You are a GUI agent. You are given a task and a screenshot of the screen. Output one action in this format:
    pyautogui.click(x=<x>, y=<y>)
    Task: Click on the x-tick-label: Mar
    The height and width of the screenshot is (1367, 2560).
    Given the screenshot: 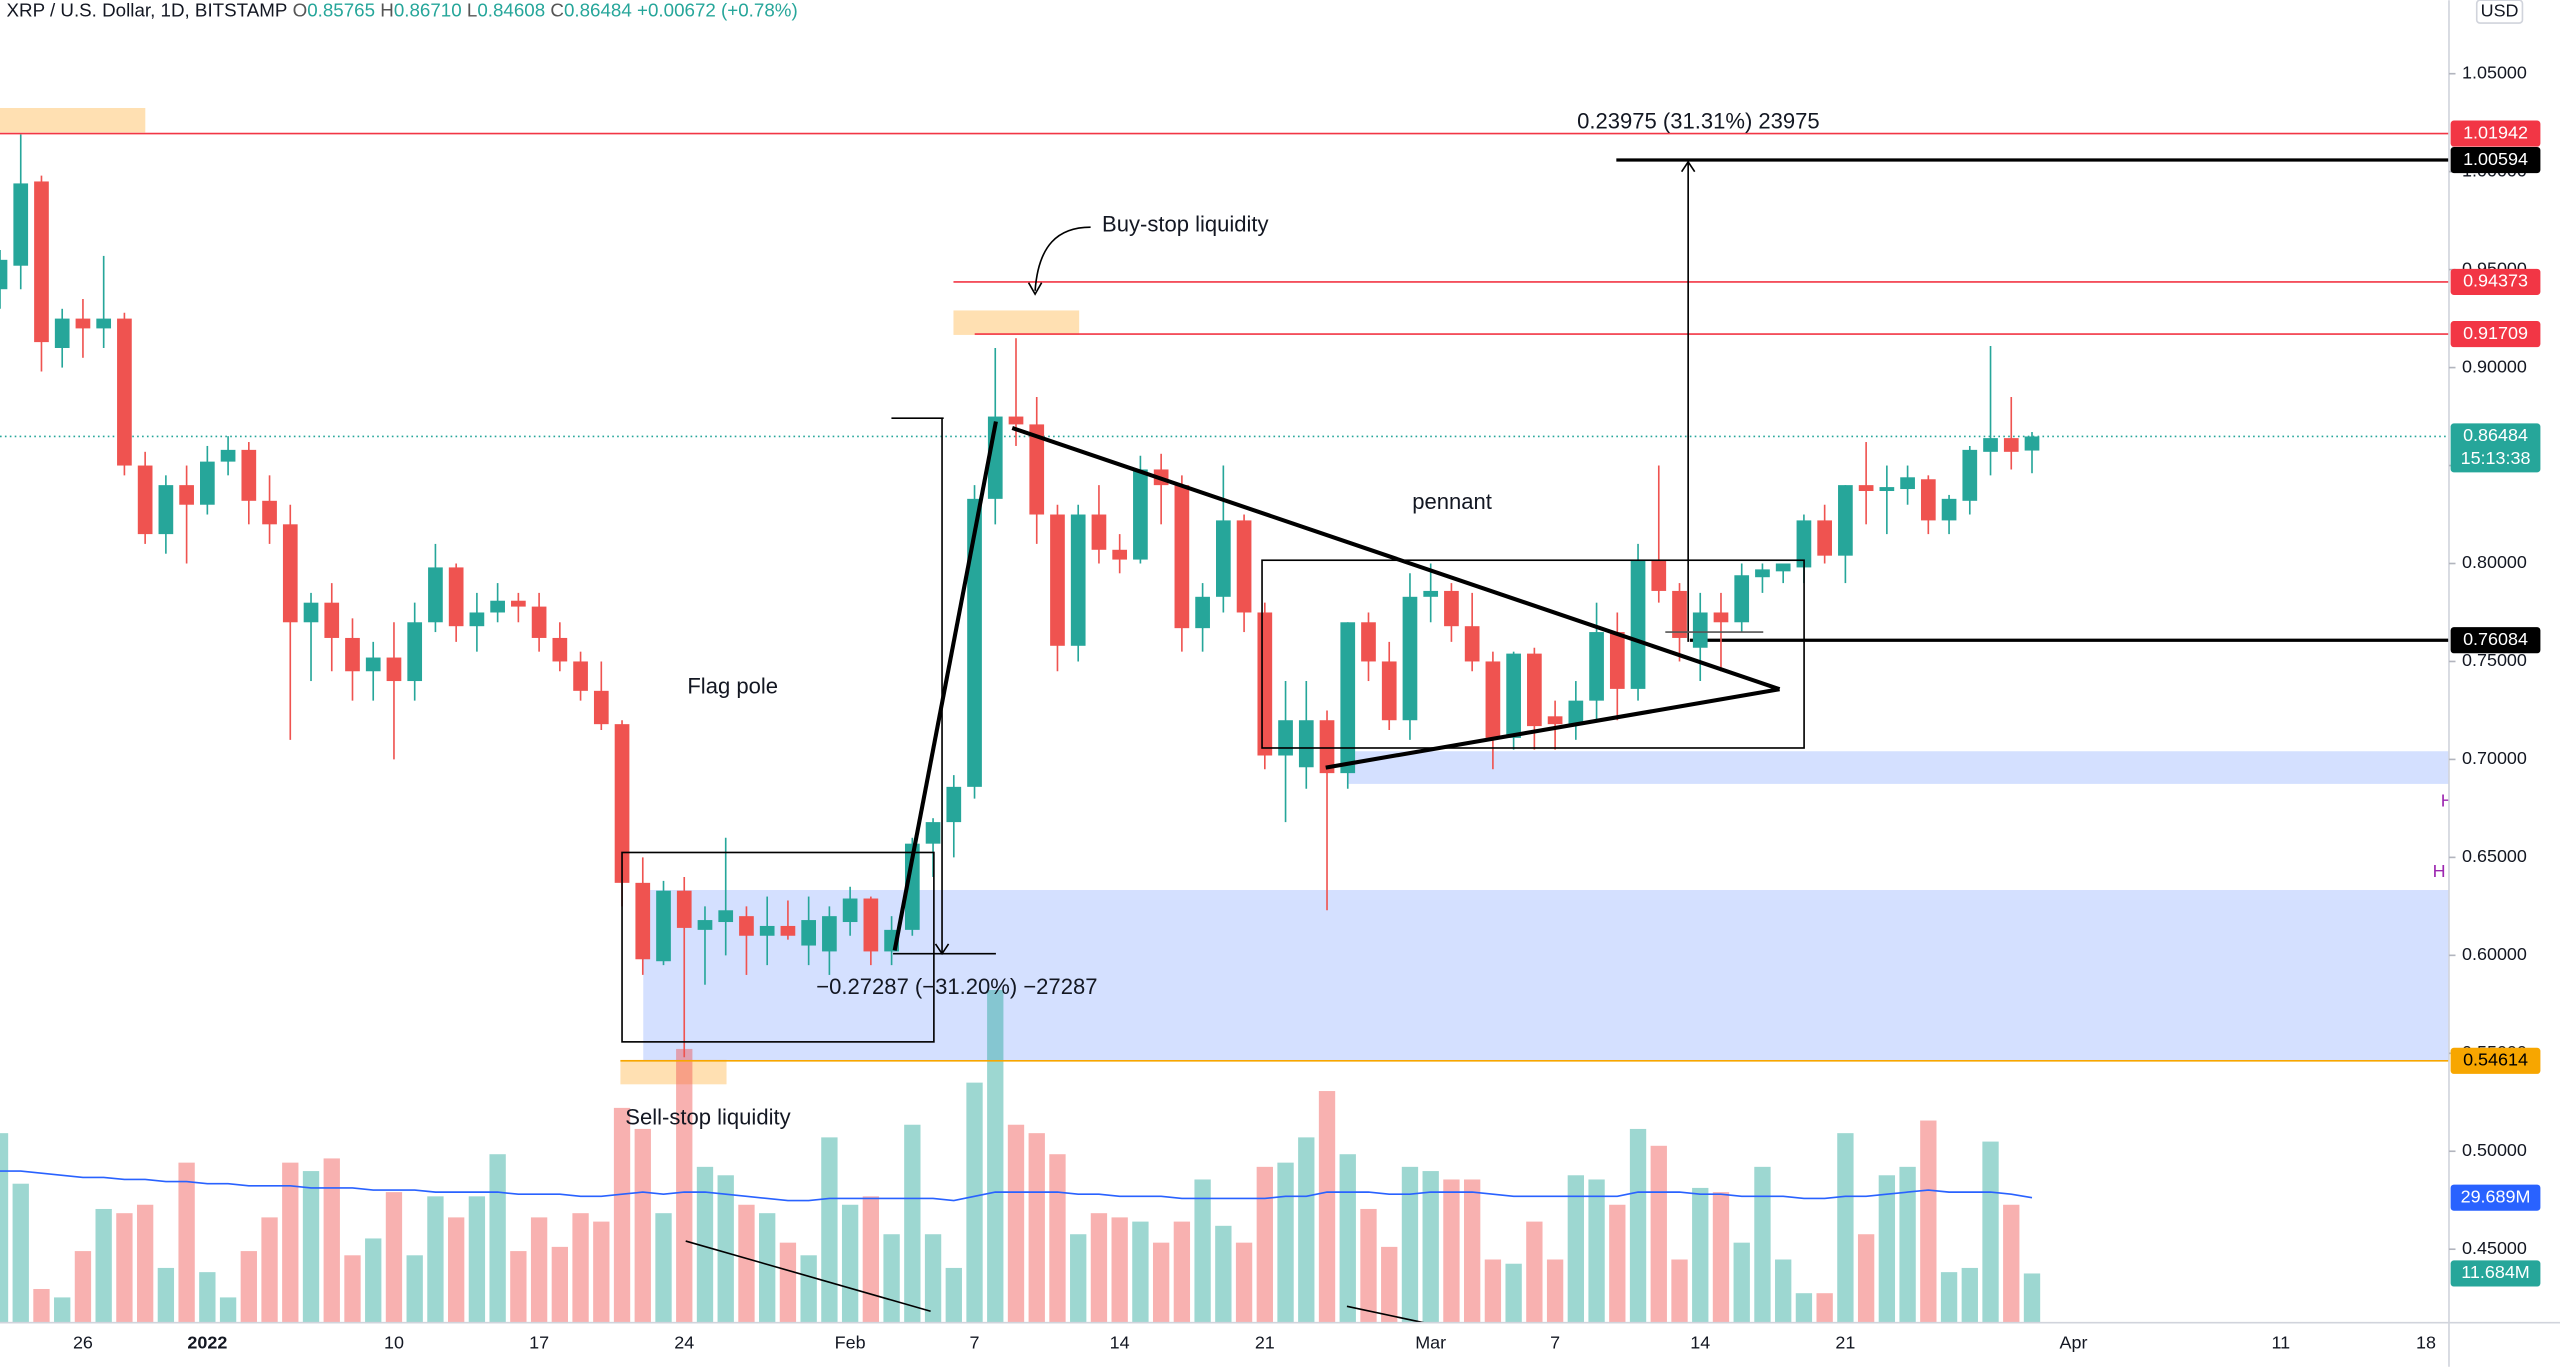 What is the action you would take?
    pyautogui.click(x=1430, y=1343)
    